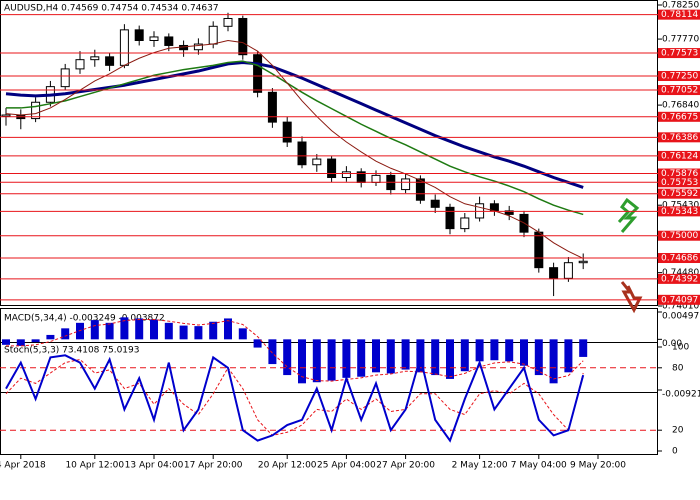  Describe the element at coordinates (679, 279) in the screenshot. I see `level-label: 0.74392` at that location.